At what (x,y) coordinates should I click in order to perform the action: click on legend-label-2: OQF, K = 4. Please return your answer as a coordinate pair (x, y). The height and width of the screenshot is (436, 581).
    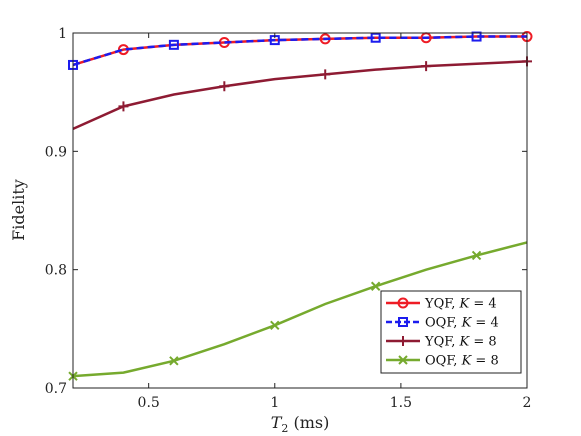
    Looking at the image, I should click on (462, 323).